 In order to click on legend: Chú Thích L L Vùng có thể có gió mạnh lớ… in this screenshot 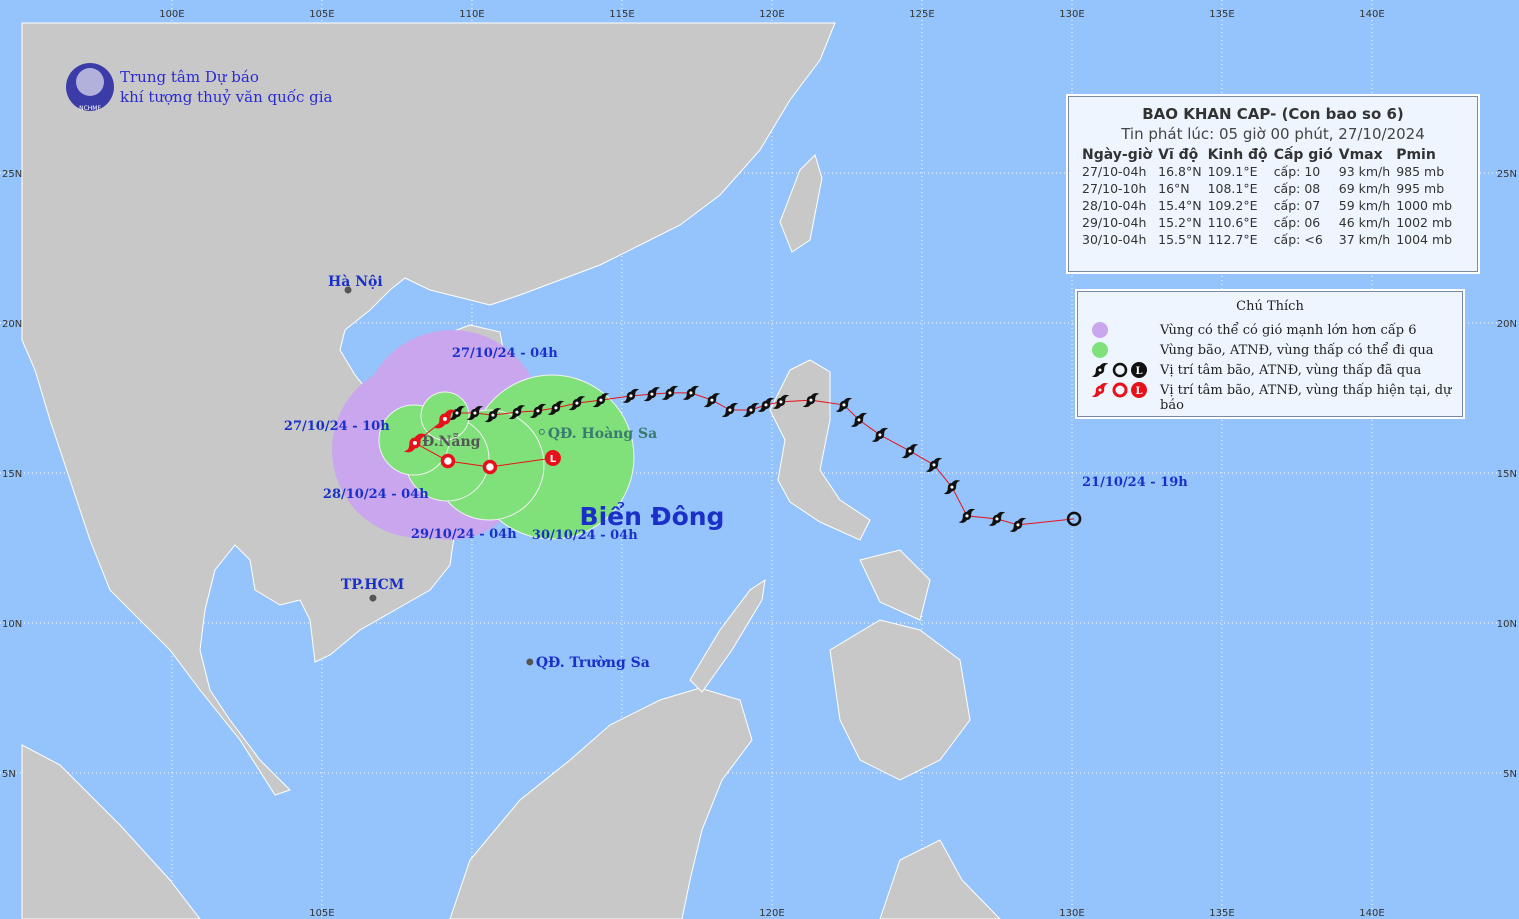, I will do `click(1270, 354)`.